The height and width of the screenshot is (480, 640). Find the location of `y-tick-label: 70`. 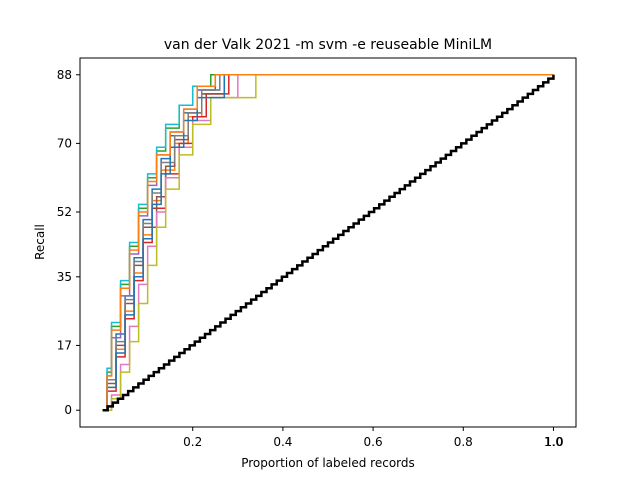

y-tick-label: 70 is located at coordinates (64, 143).